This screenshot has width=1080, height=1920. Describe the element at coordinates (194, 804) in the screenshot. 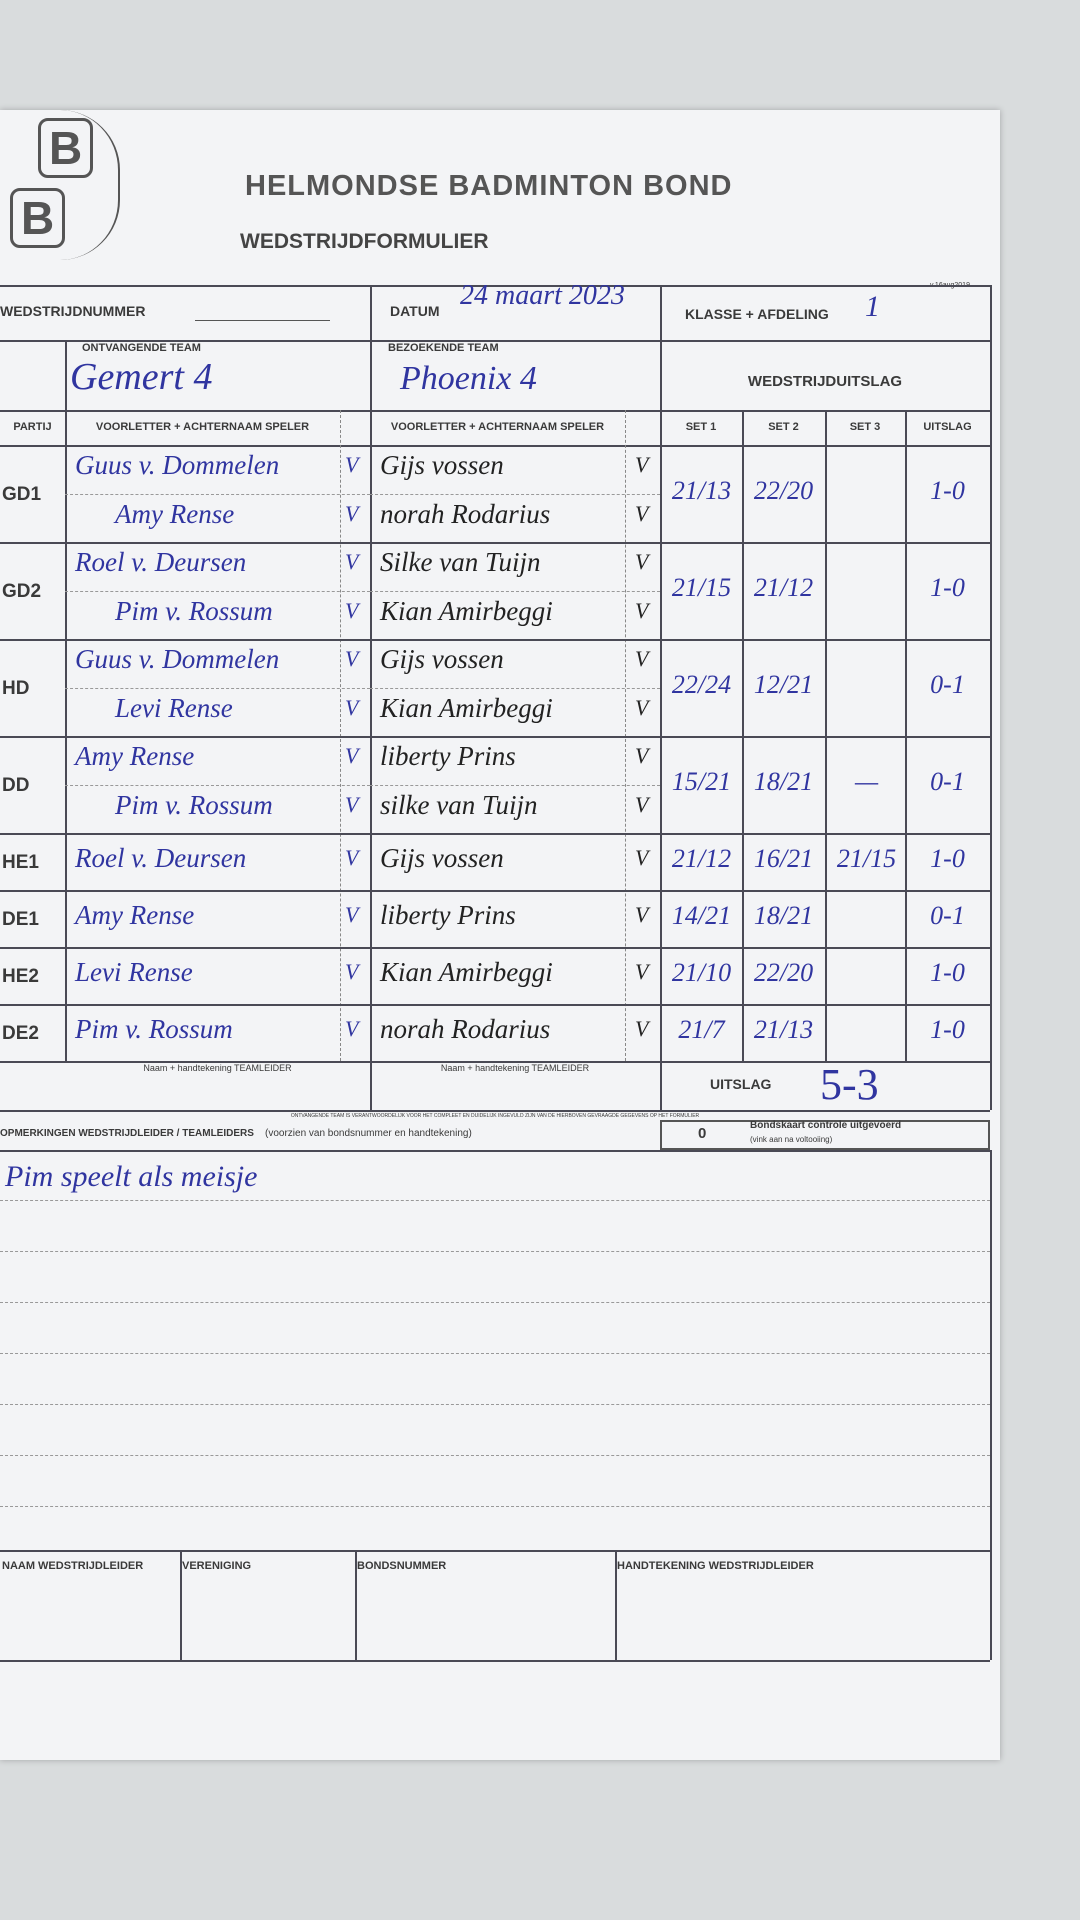

I see `player-name: Pim v. Rossum` at that location.